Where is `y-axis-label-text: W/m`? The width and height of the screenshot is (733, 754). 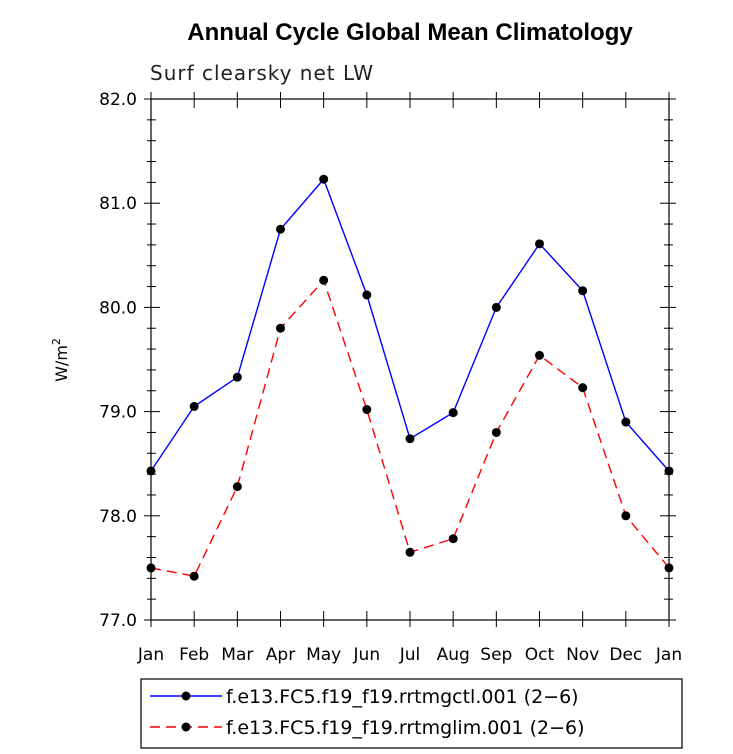 y-axis-label-text: W/m is located at coordinates (61, 363).